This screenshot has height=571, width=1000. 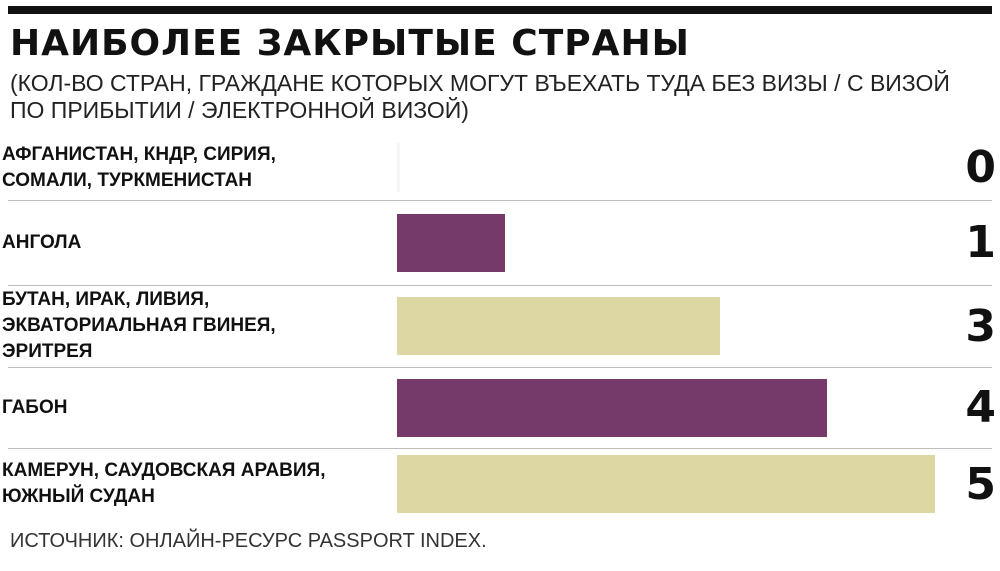 What do you see at coordinates (42, 242) in the screenshot?
I see `category-label-line: АНГОЛА` at bounding box center [42, 242].